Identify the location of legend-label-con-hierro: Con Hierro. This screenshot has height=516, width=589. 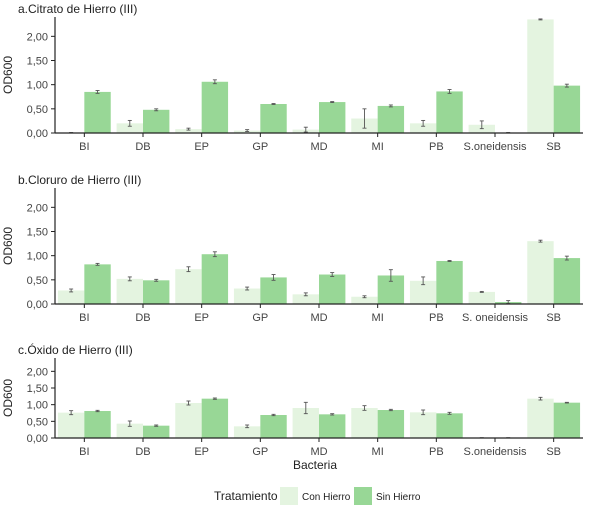
(326, 497).